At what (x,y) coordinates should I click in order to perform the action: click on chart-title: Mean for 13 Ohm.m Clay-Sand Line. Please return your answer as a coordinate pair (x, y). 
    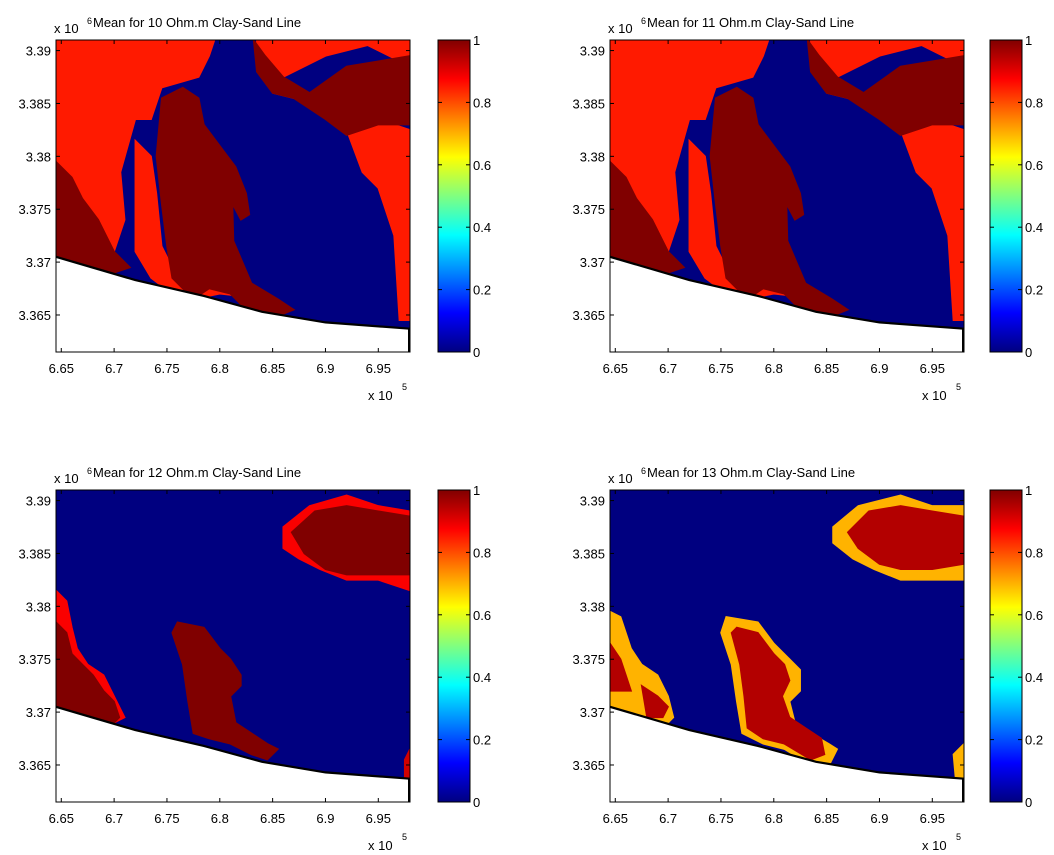
    Looking at the image, I should click on (751, 472).